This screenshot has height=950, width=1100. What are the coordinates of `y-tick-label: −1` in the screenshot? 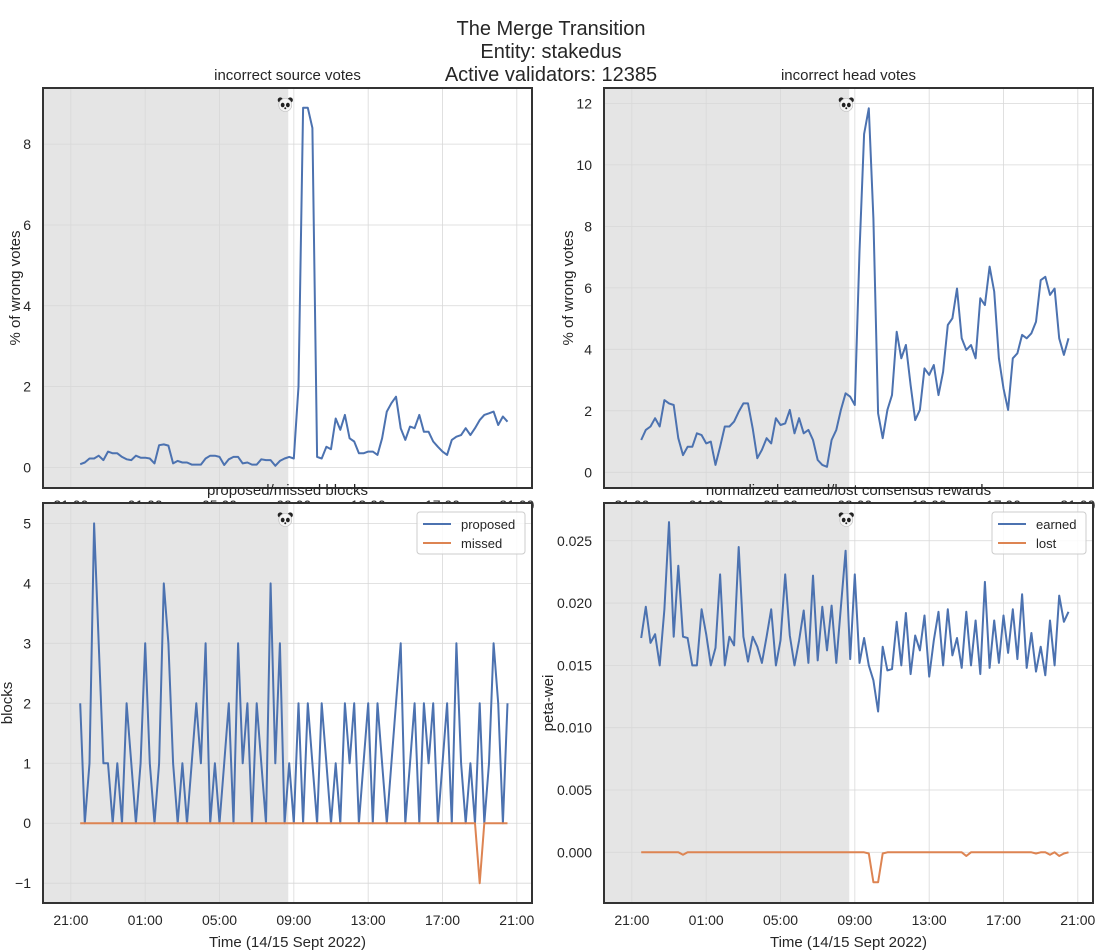 It's located at (23, 883).